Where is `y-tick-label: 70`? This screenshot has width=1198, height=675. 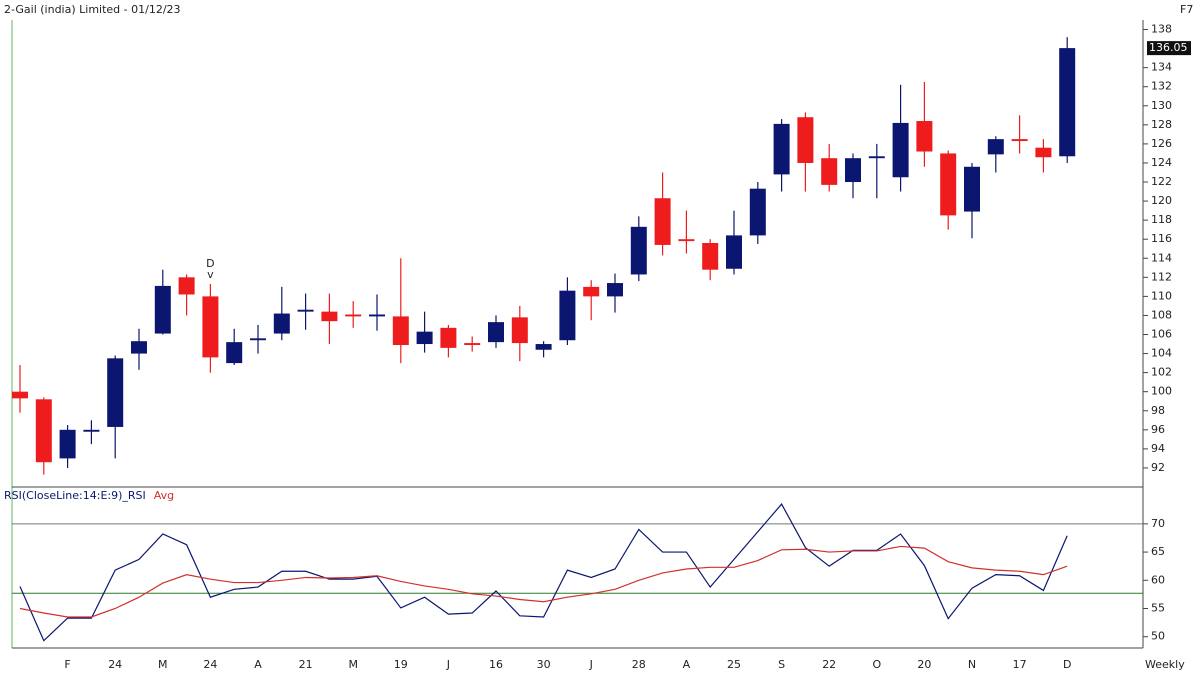
y-tick-label: 70 is located at coordinates (1158, 523).